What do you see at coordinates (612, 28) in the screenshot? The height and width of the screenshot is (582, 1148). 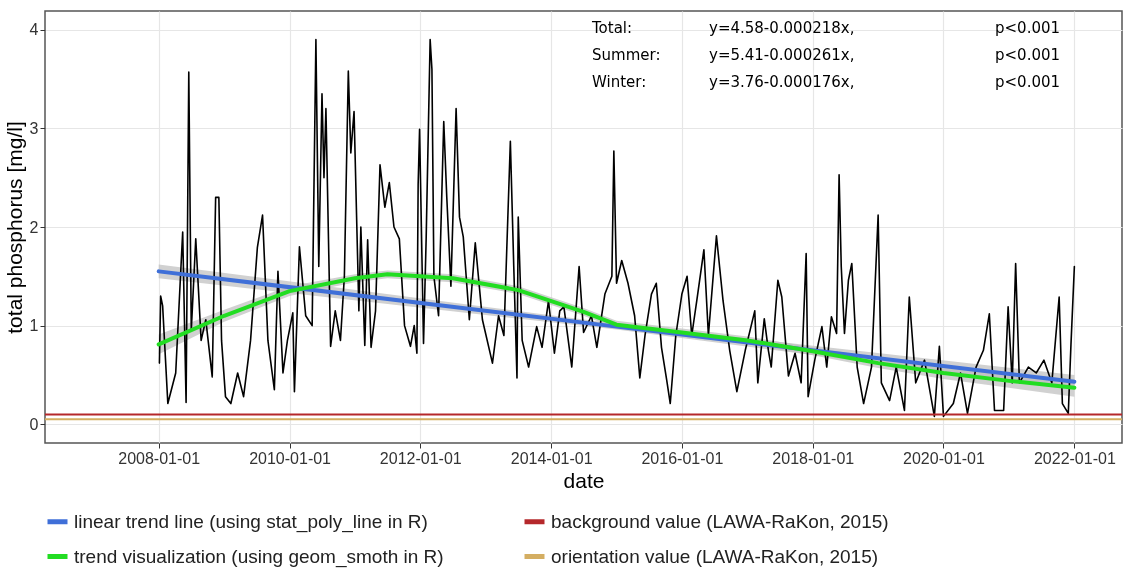 I see `annotation: Total:` at bounding box center [612, 28].